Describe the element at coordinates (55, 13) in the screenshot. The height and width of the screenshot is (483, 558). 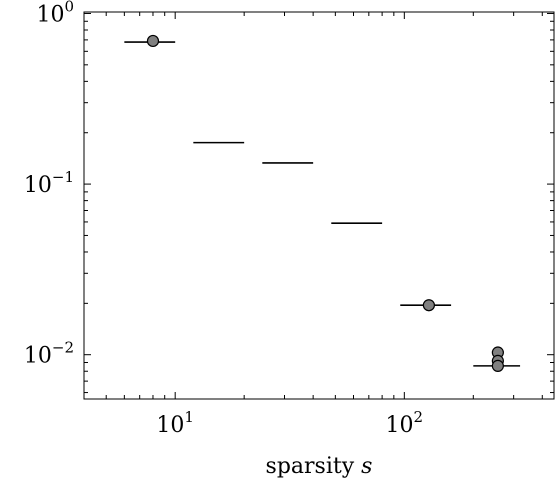
I see `y-tick-label: 10⁰` at that location.